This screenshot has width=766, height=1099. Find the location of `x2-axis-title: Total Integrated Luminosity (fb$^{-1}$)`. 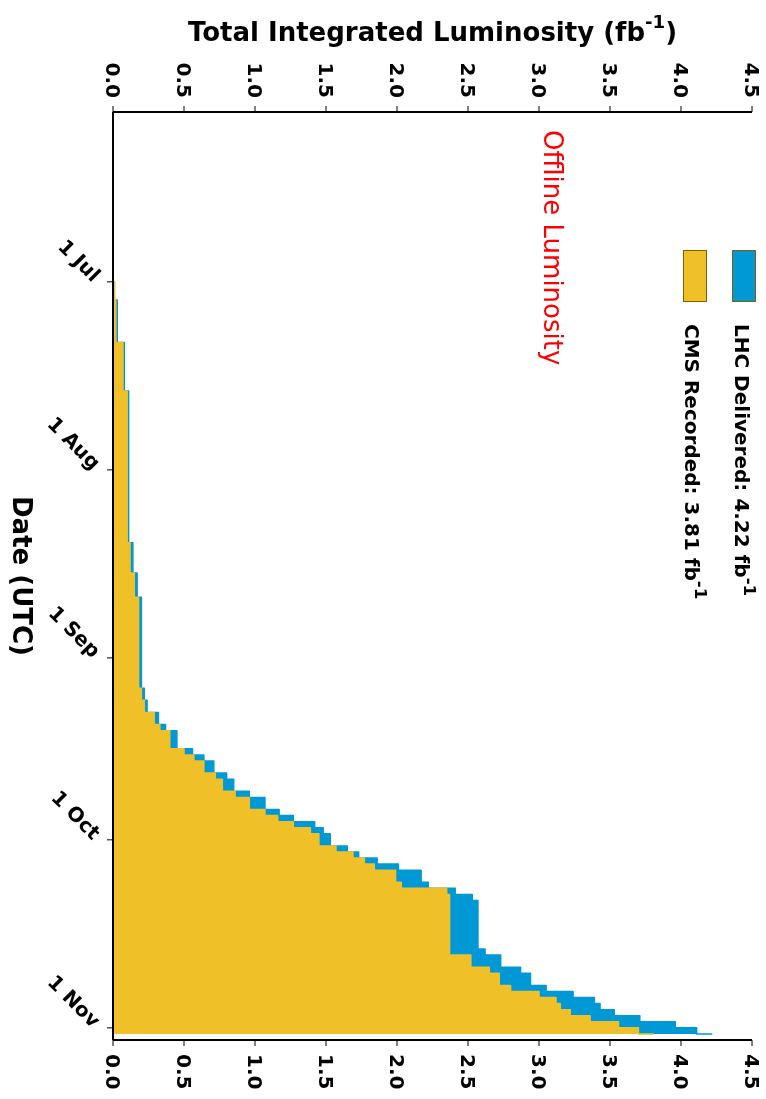

x2-axis-title: Total Integrated Luminosity (fb$^{-1}$) is located at coordinates (432, 29).